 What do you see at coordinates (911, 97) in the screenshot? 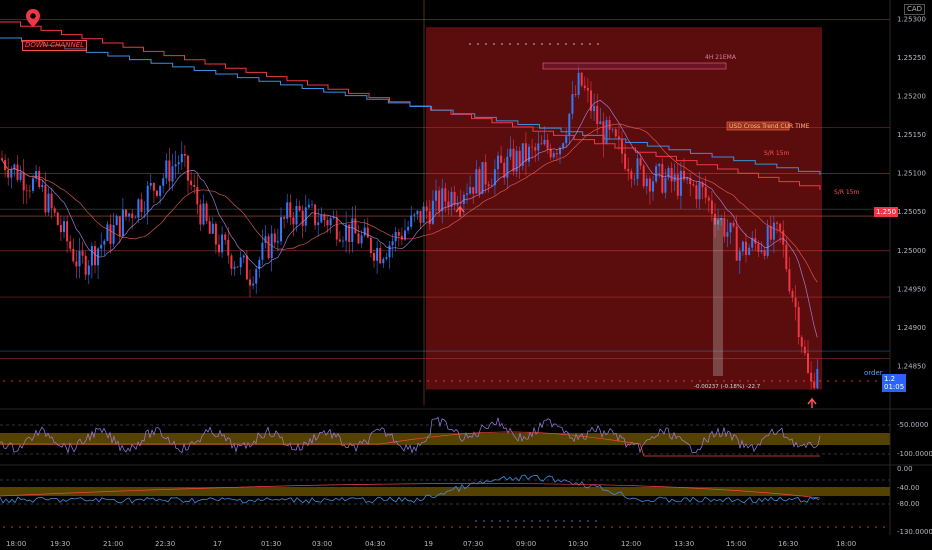
I see `price-tick-label: 1.25200` at bounding box center [911, 97].